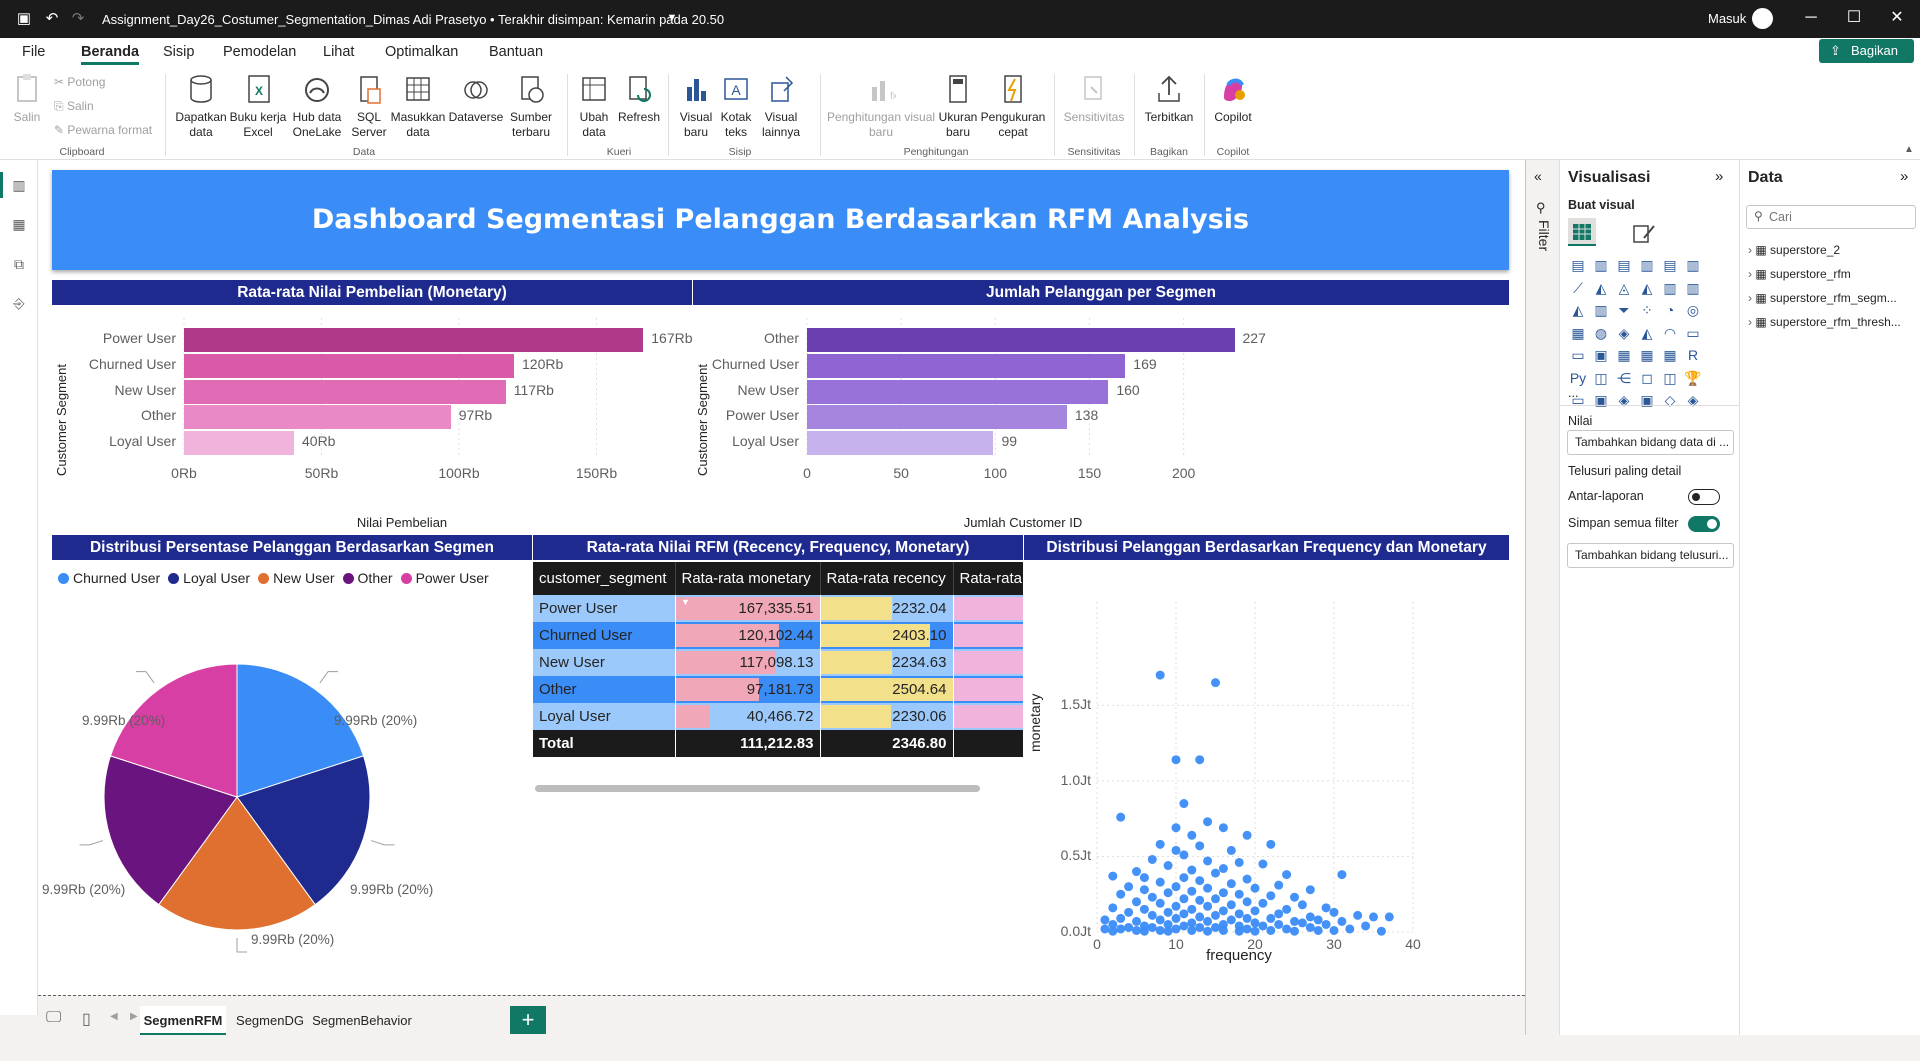 The image size is (1920, 1061). I want to click on visual-type-icon: ▦, so click(1670, 355).